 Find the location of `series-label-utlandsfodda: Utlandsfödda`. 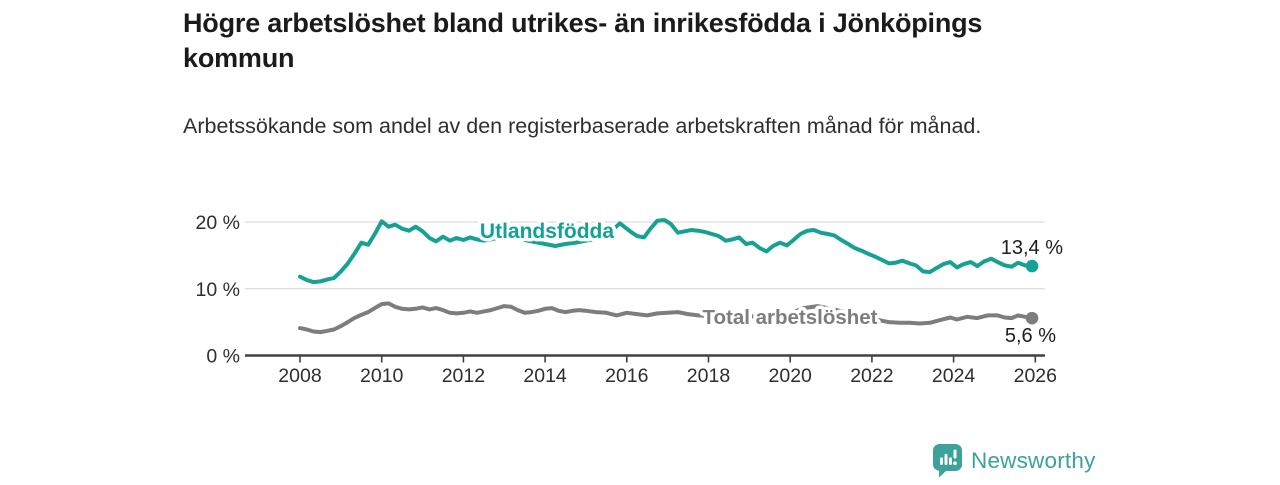

series-label-utlandsfodda: Utlandsfödda is located at coordinates (547, 231).